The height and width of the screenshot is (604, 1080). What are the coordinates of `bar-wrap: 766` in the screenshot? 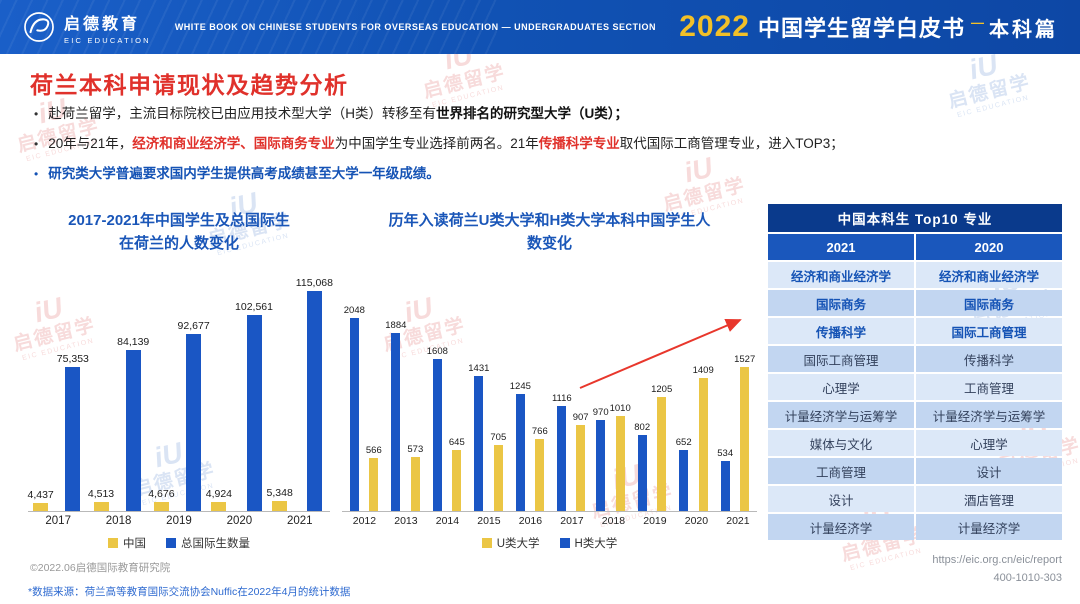 It's located at (540, 468).